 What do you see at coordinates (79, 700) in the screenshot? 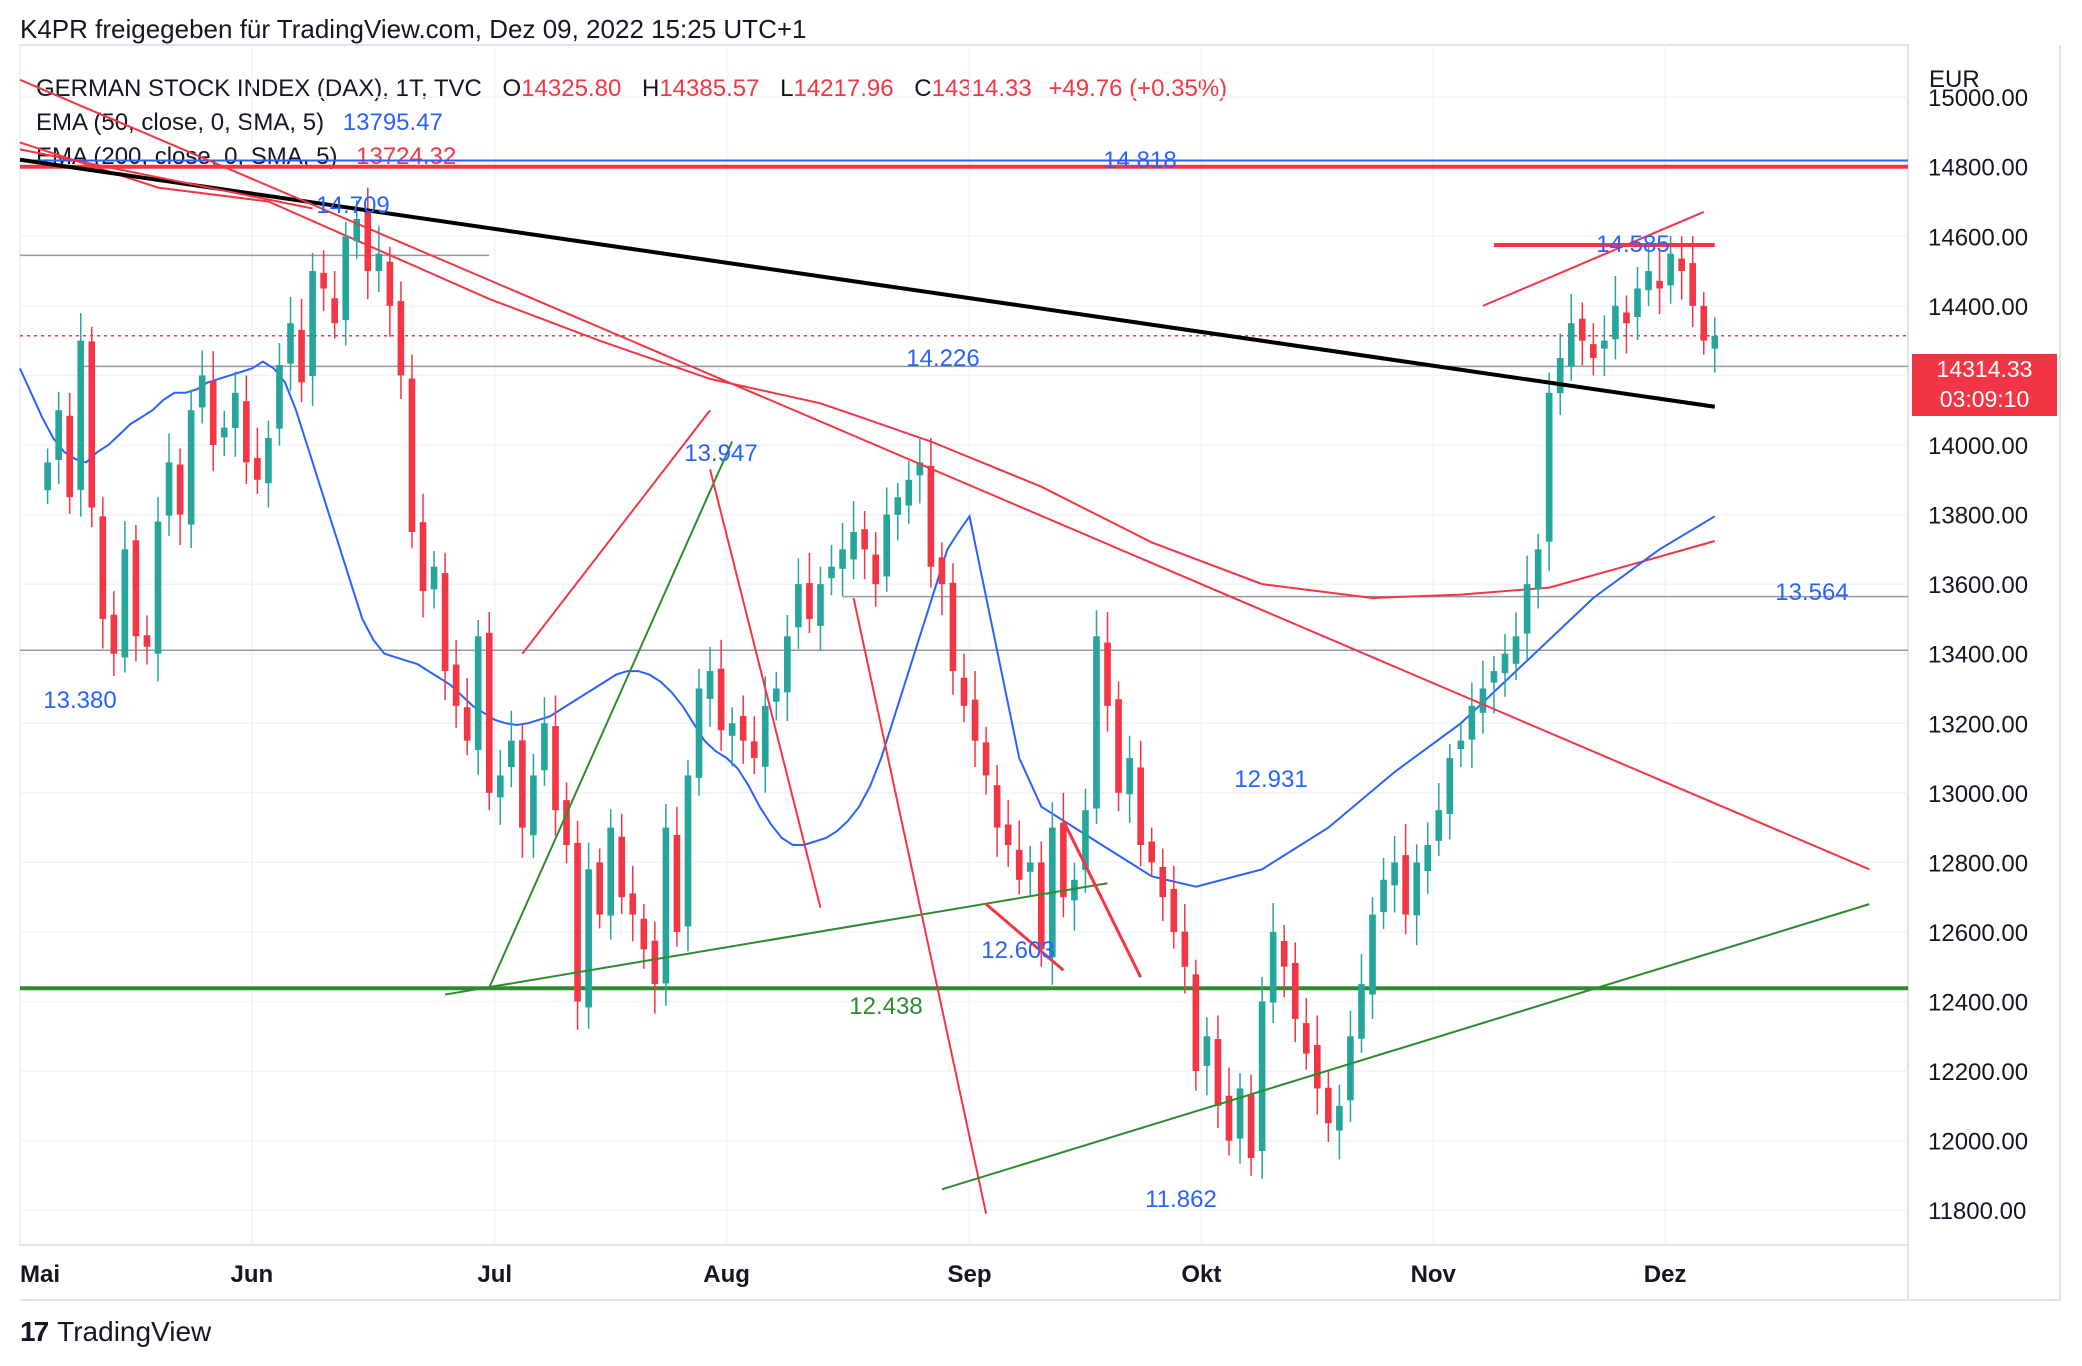
I see `price-annotation-label: 13.380` at bounding box center [79, 700].